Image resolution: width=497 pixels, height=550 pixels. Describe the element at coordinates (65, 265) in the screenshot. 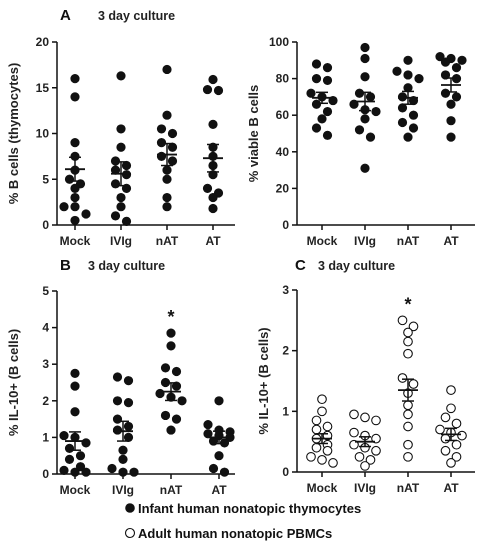

I see `panel-letter: B` at that location.